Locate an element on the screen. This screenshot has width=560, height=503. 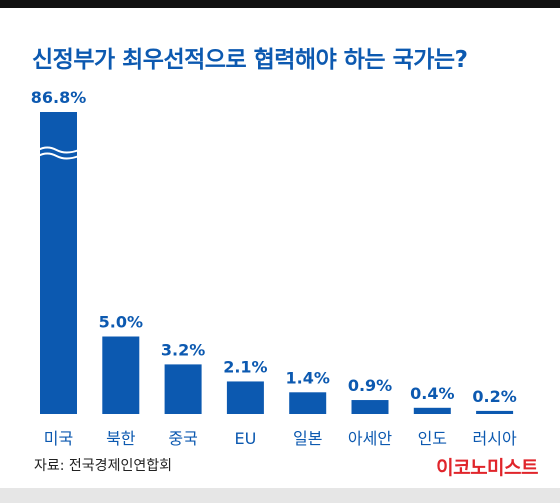
category-label-3: EU is located at coordinates (245, 438).